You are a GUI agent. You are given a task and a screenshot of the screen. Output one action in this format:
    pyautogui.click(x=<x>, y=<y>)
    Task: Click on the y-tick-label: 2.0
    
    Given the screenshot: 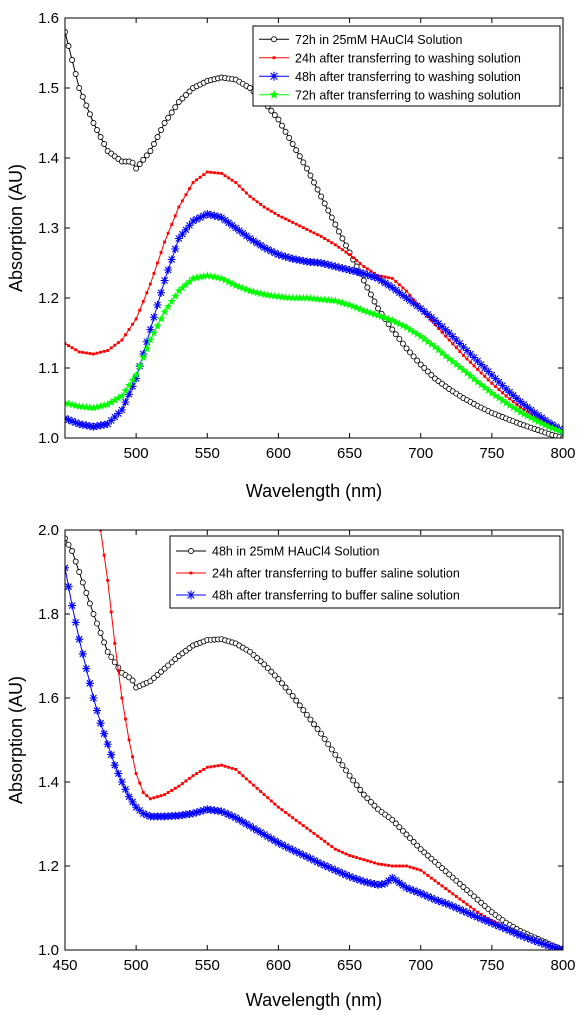 What is the action you would take?
    pyautogui.click(x=48, y=530)
    